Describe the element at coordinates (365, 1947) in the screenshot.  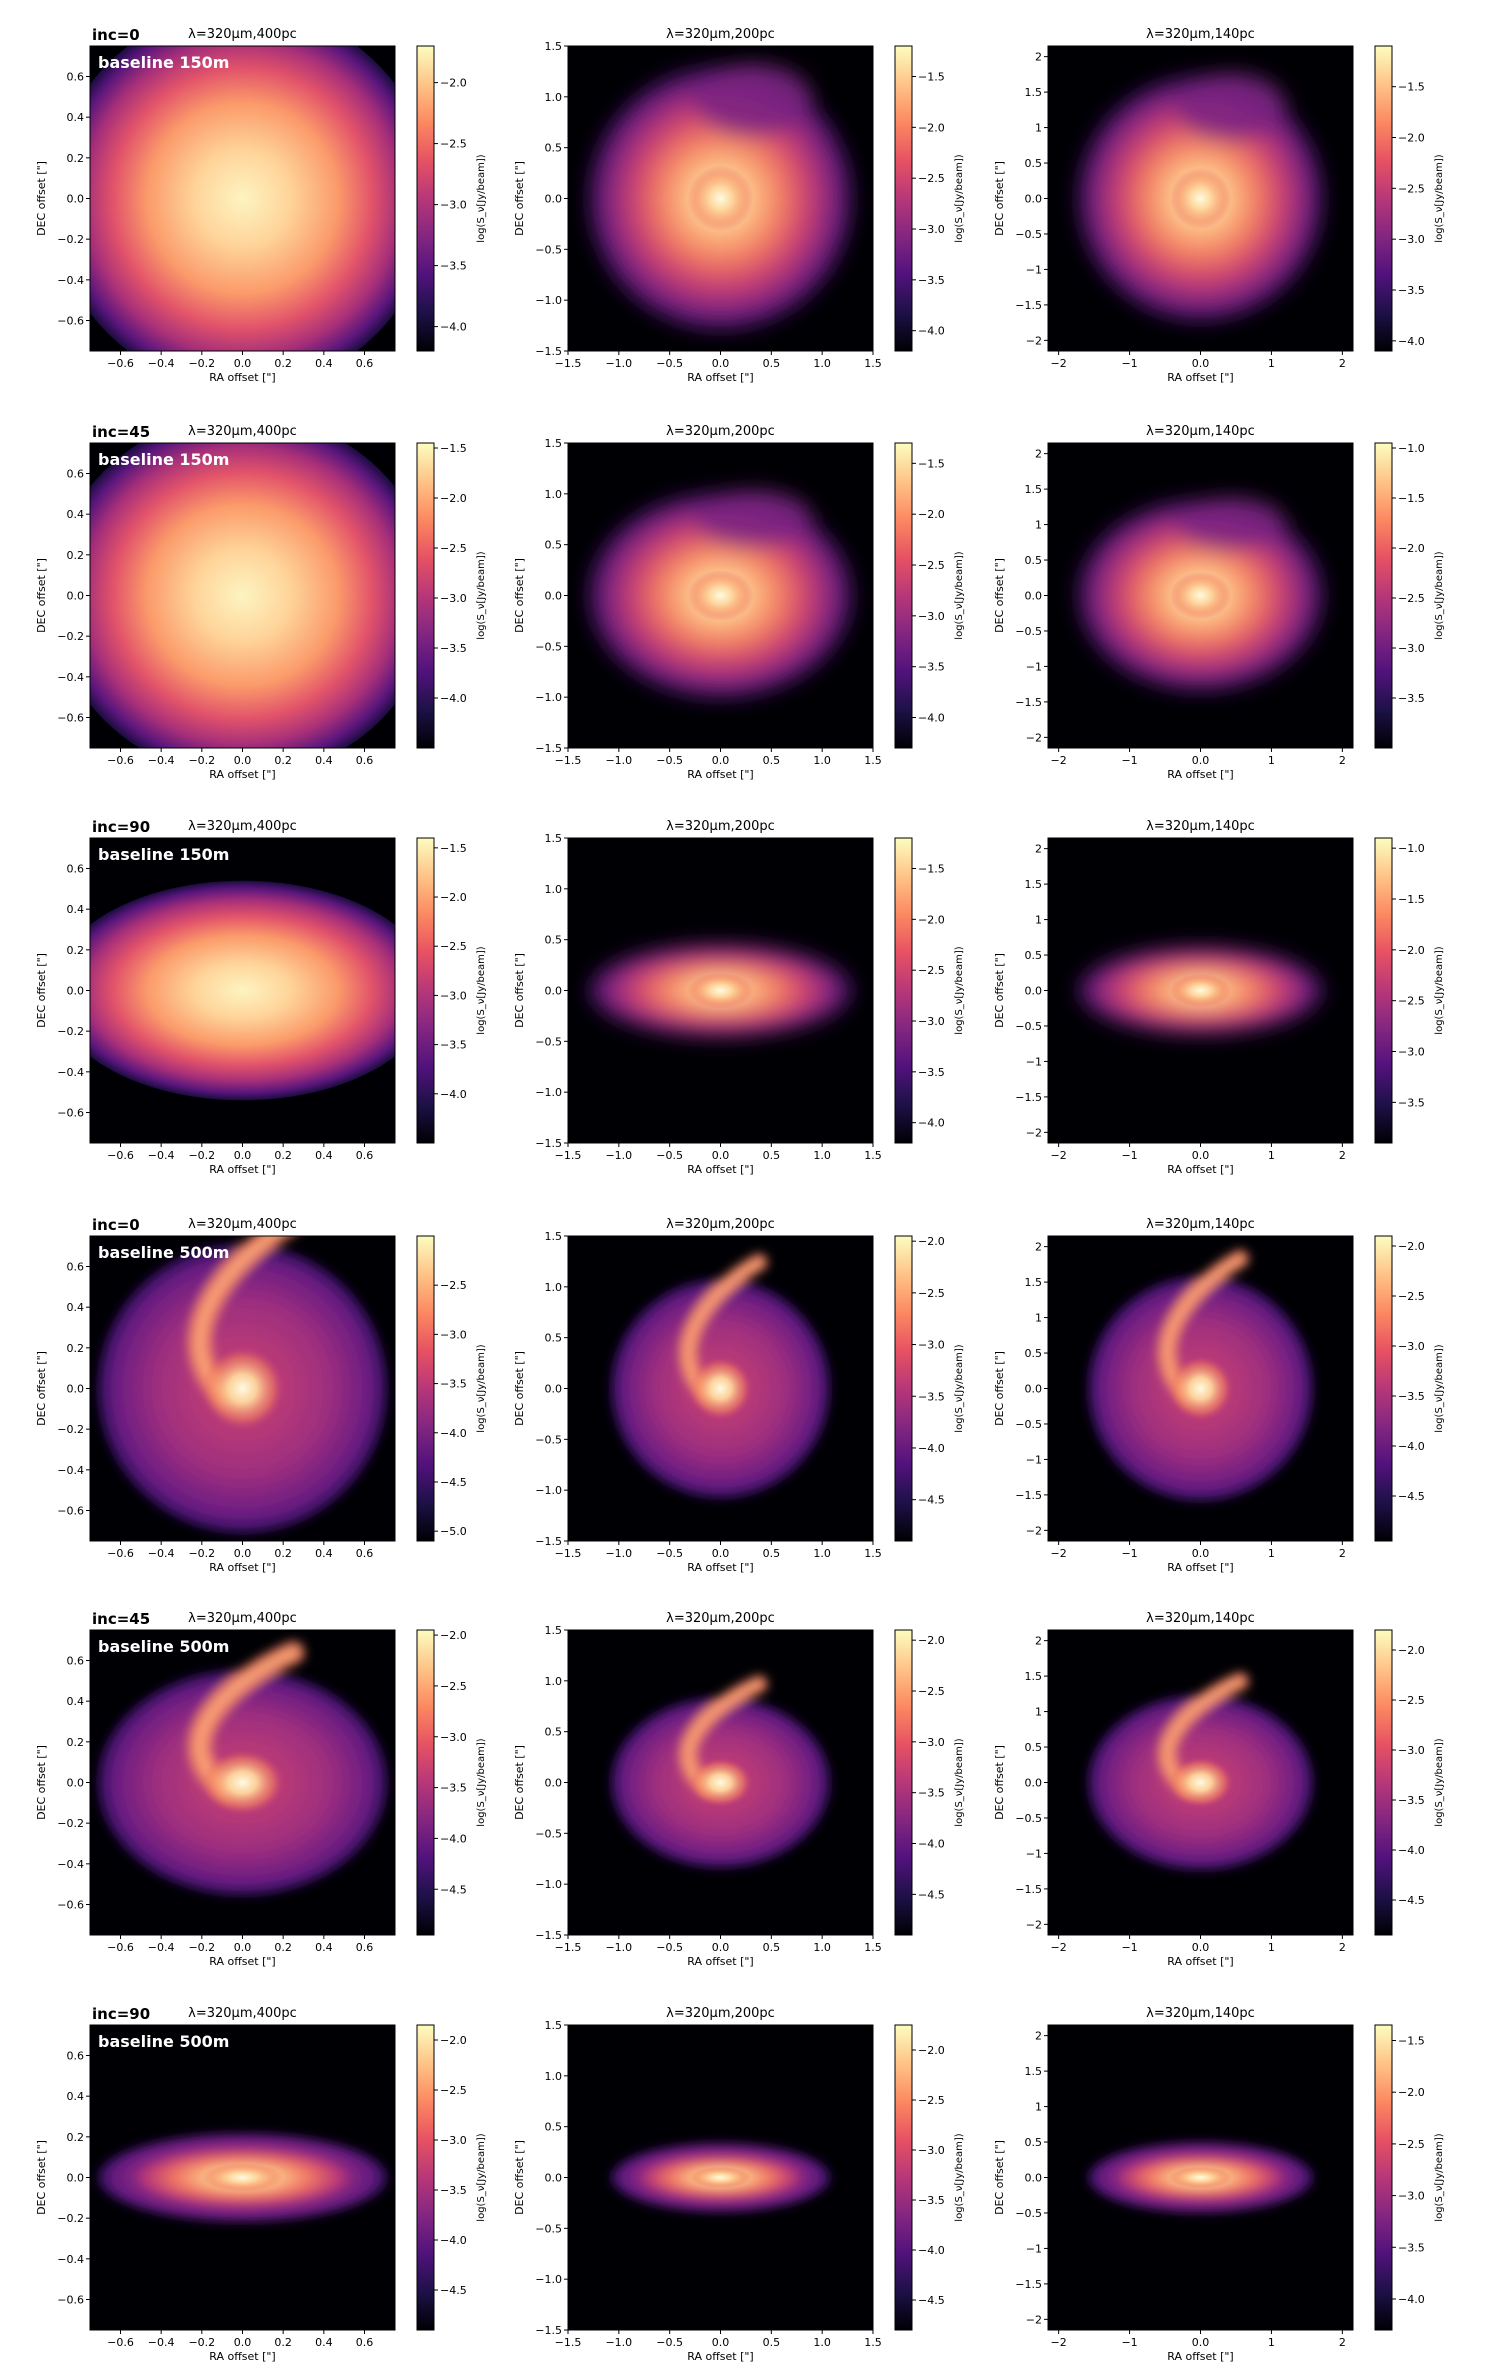
I see `x-tick-label: 0.6` at that location.